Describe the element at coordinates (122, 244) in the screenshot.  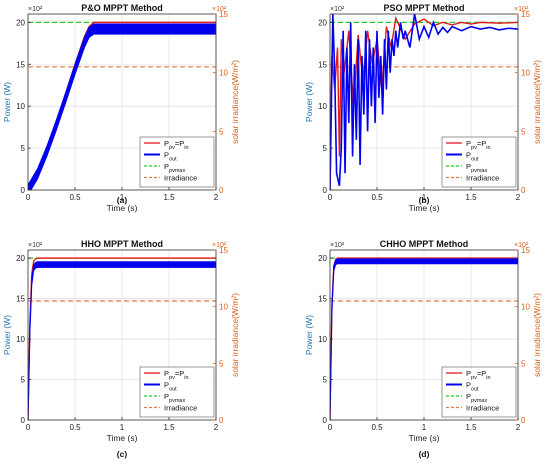
I see `chart-title: HHO MPPT Method` at that location.